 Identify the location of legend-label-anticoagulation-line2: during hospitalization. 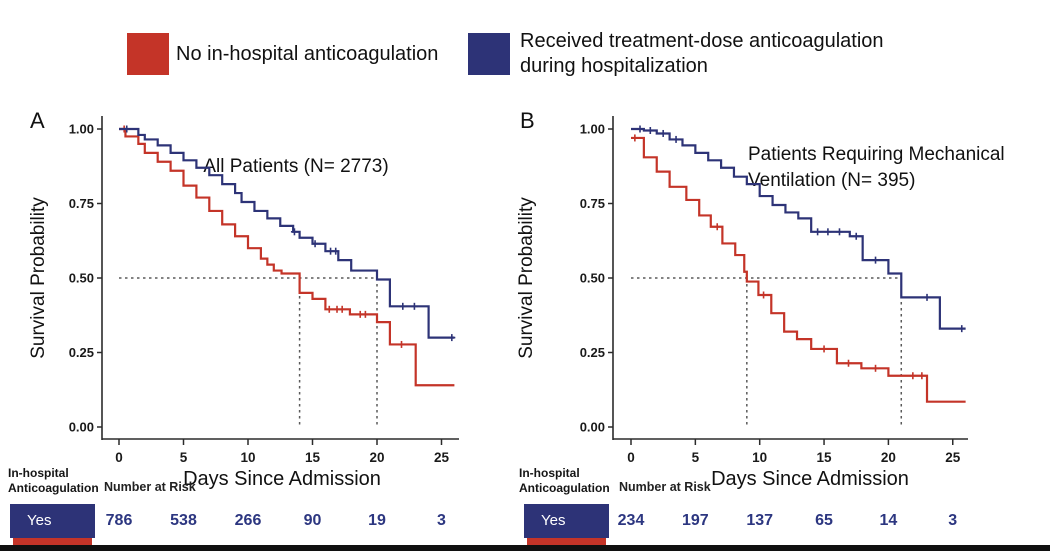
(614, 66).